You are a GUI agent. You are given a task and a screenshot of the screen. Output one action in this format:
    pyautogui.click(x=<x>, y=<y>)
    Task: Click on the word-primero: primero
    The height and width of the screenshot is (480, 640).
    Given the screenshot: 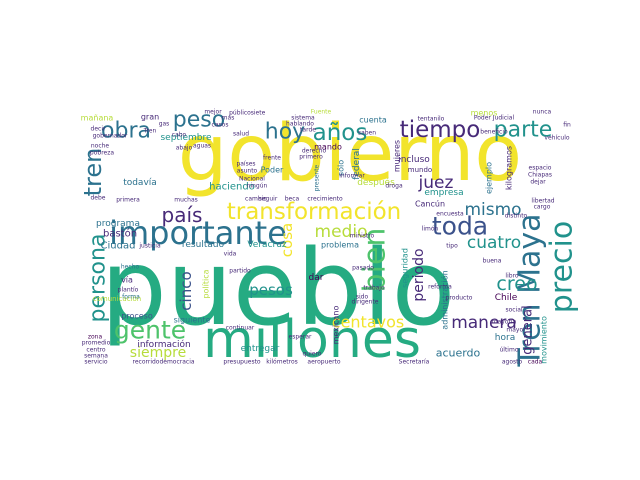 What is the action you would take?
    pyautogui.click(x=311, y=157)
    